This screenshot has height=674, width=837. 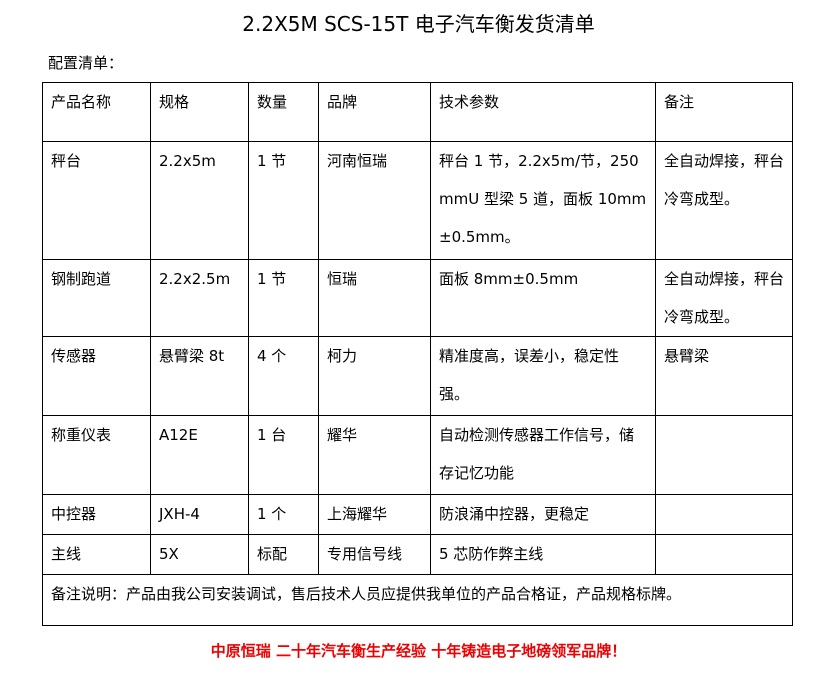 What do you see at coordinates (543, 455) in the screenshot?
I see `table-cell: 自动检测传感器工作信号，储存记忆功能` at bounding box center [543, 455].